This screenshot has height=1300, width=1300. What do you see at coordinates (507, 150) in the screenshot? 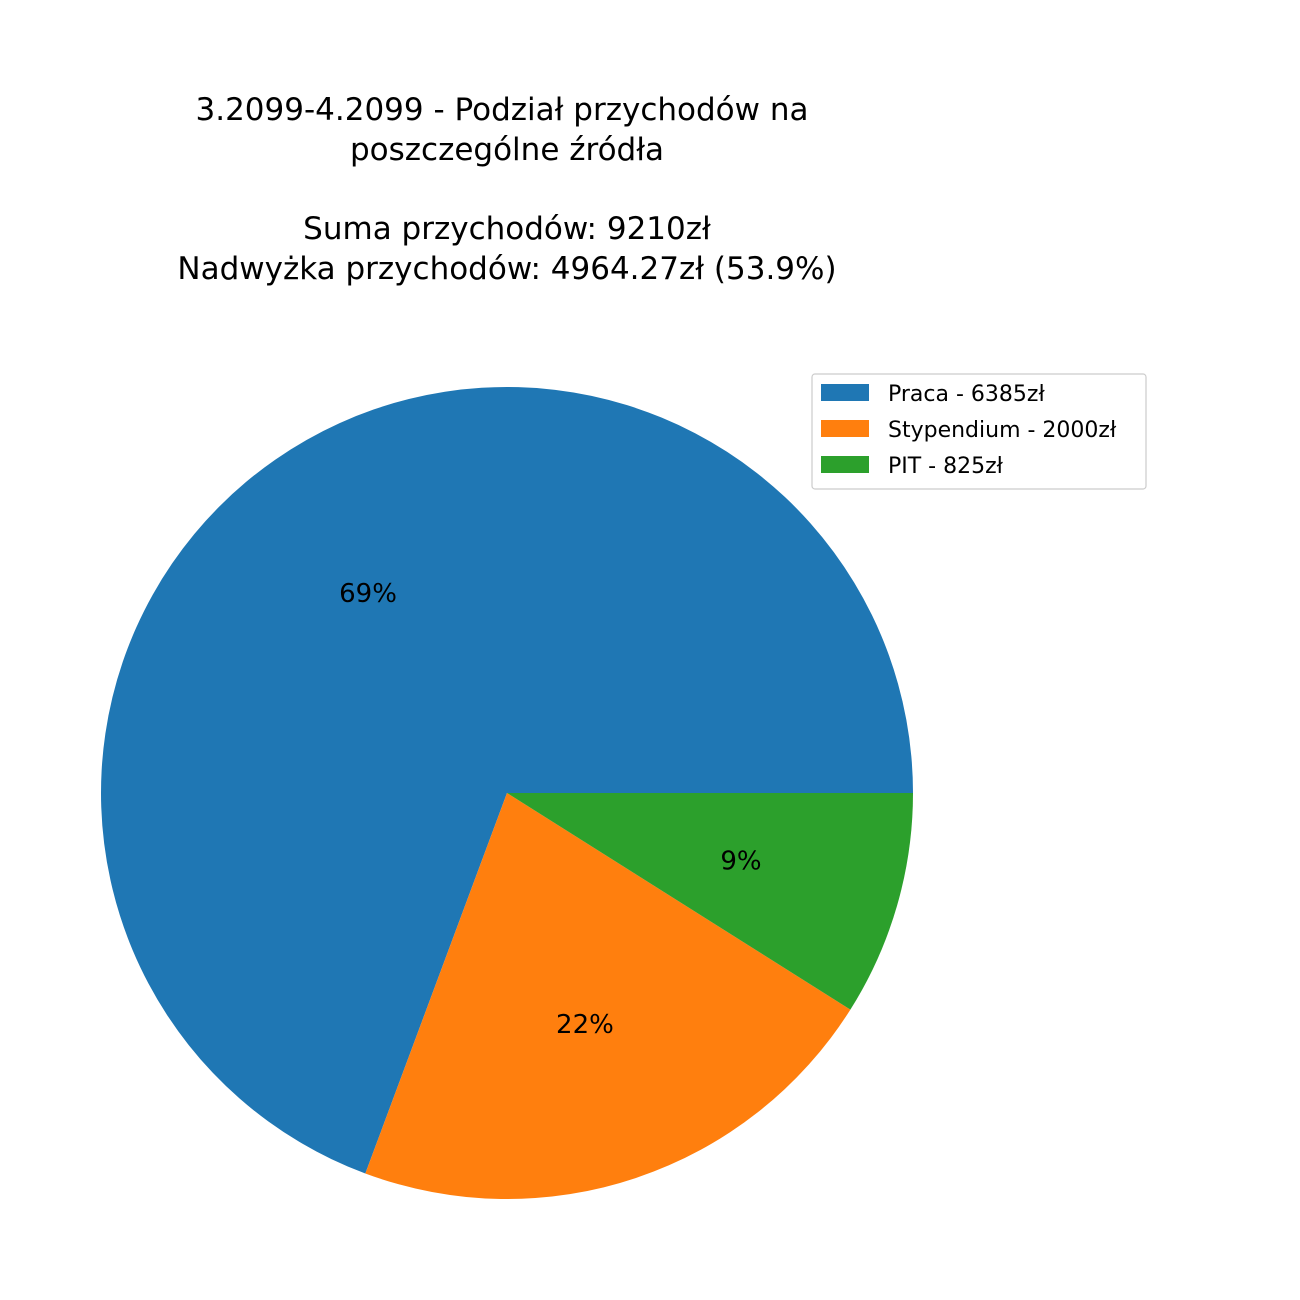
I see `title-line-2: poszczególne źródła` at bounding box center [507, 150].